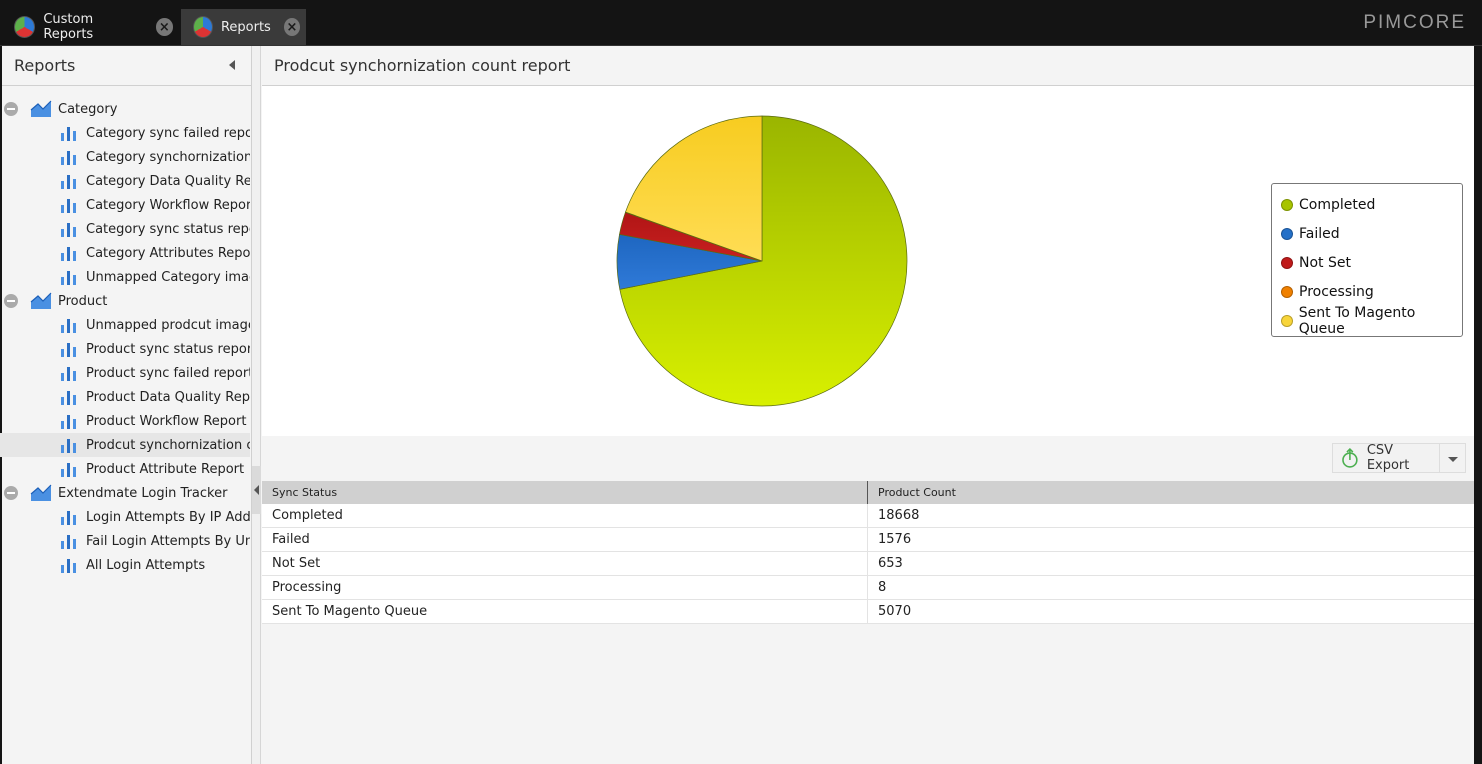 The image size is (1482, 764). What do you see at coordinates (882, 587) in the screenshot?
I see `cell-product-count: 8` at bounding box center [882, 587].